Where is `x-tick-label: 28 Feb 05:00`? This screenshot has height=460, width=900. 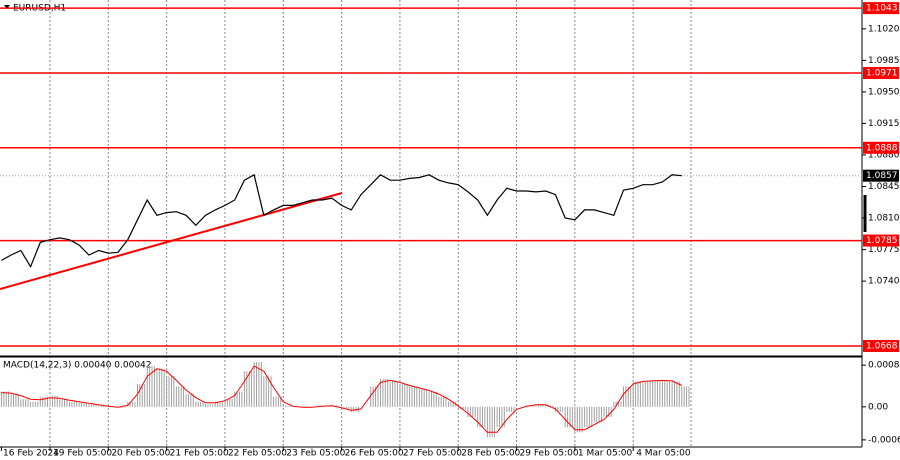
x-tick-label: 28 Feb 05:00 is located at coordinates (490, 454).